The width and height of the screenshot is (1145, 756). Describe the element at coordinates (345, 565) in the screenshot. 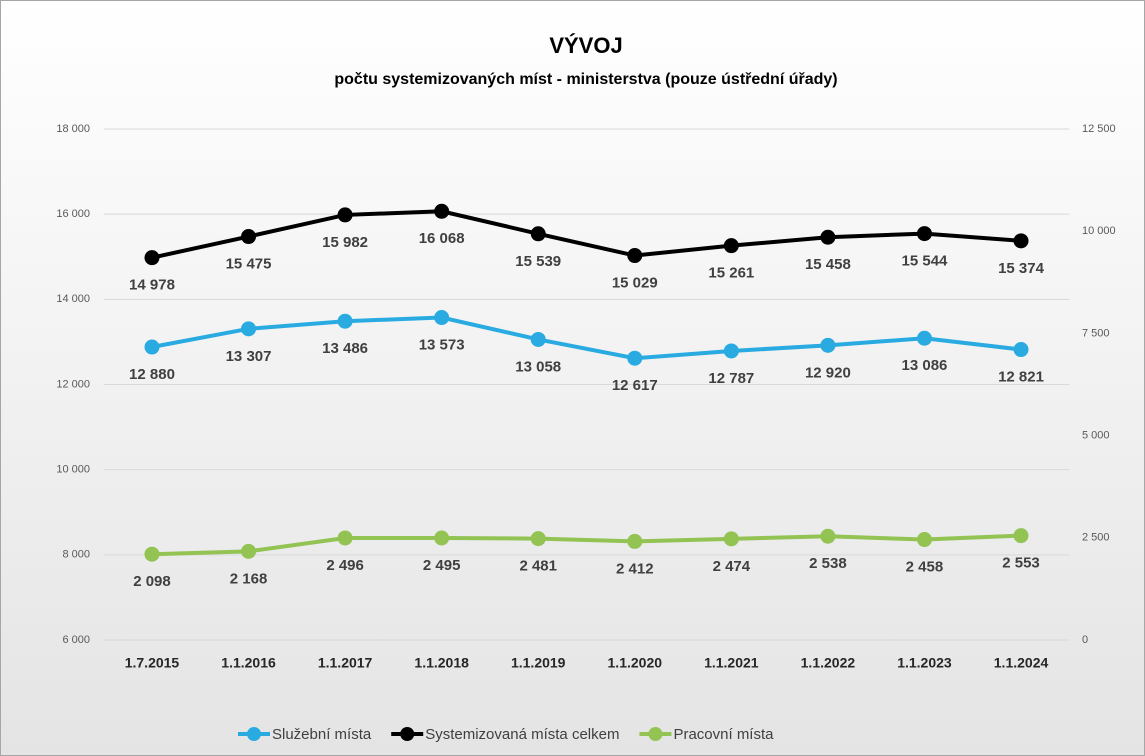

I see `data-label: 2 496` at that location.